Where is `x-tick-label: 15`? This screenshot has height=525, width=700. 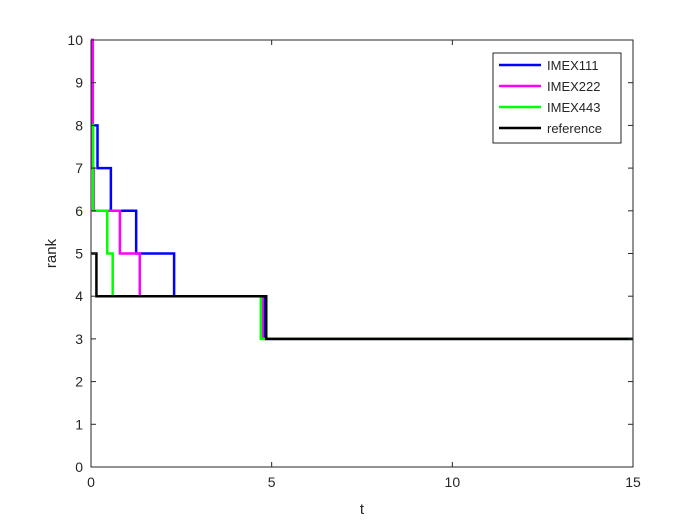 x-tick-label: 15 is located at coordinates (633, 482).